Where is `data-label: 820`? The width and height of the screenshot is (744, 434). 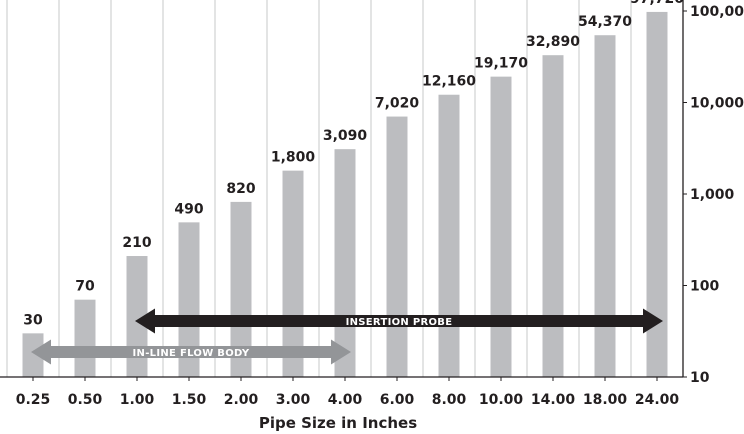 data-label: 820 is located at coordinates (240, 189).